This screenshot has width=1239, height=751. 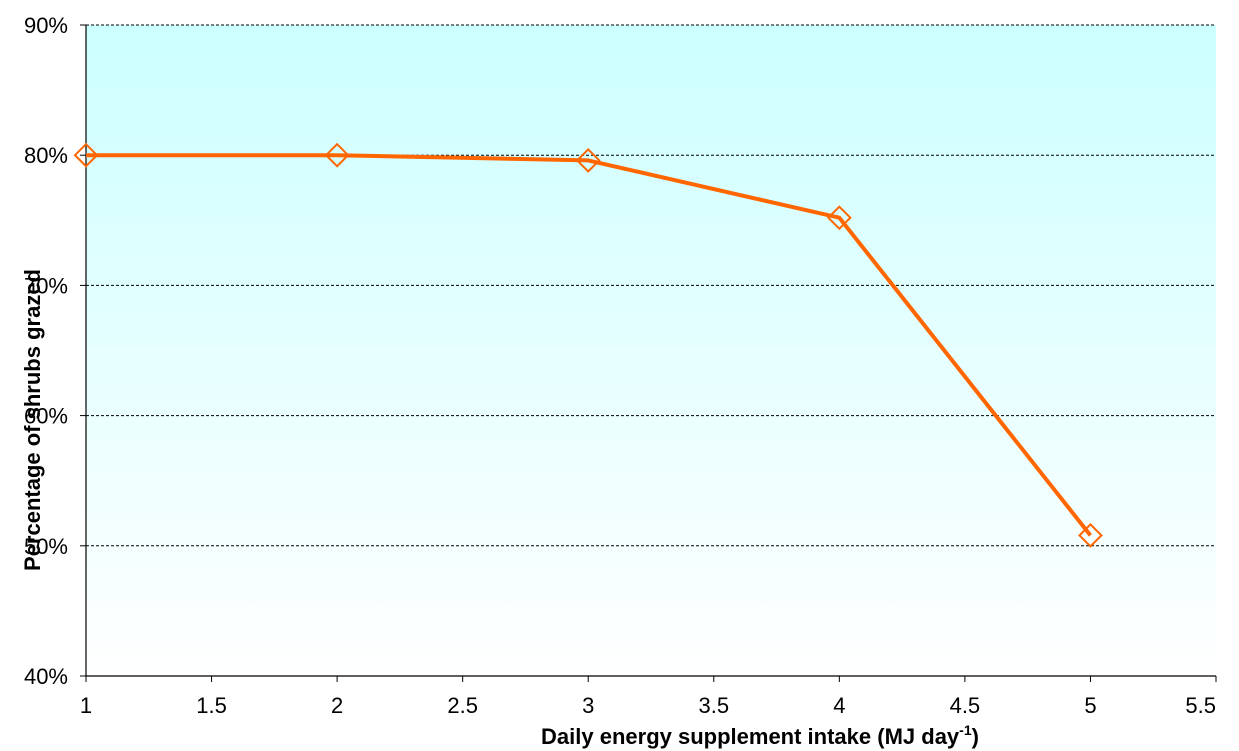 What do you see at coordinates (46, 676) in the screenshot?
I see `y-tick-label: 40%` at bounding box center [46, 676].